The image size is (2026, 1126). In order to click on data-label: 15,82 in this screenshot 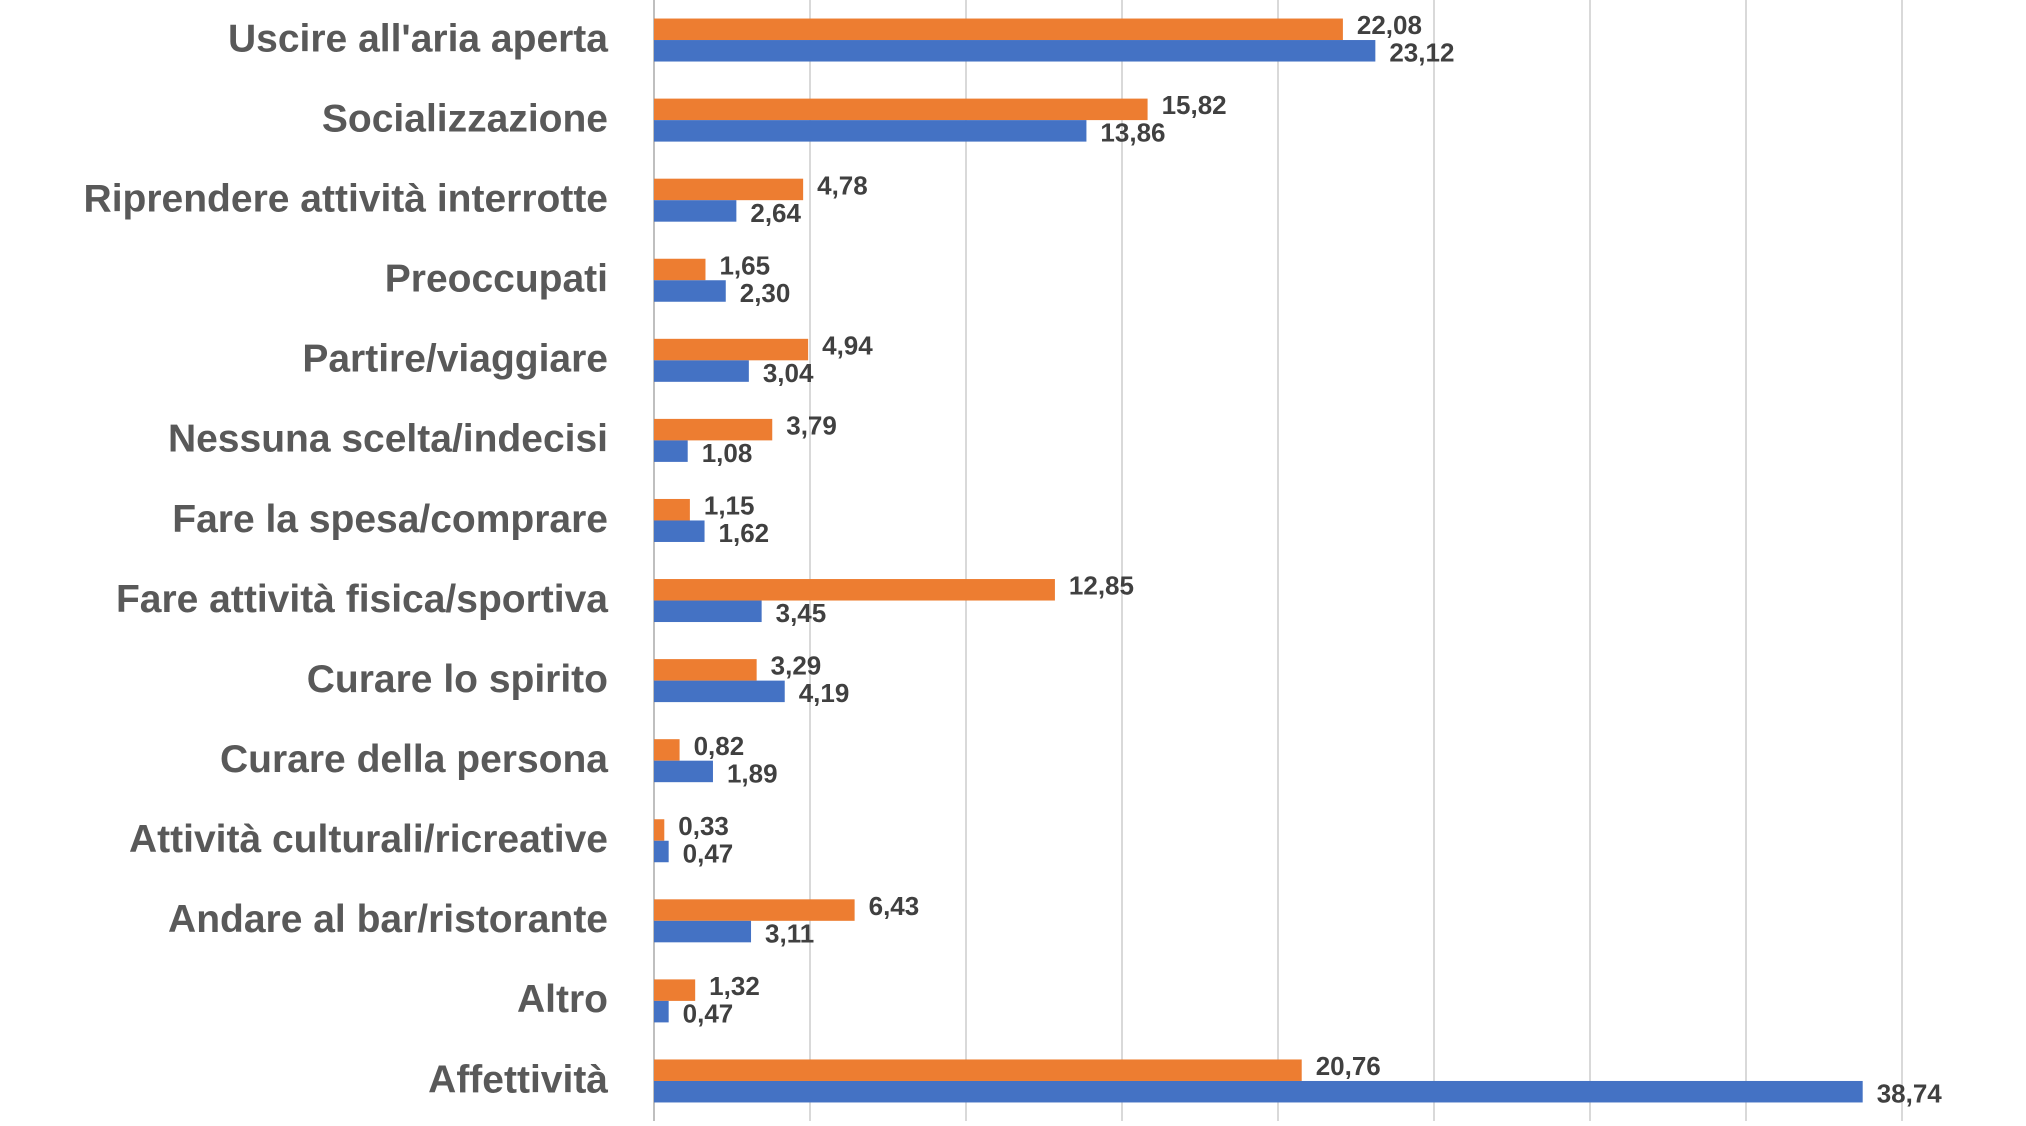, I will do `click(1194, 105)`.